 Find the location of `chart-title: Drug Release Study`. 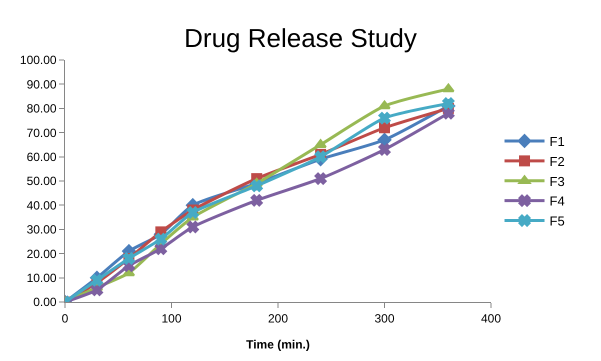

chart-title: Drug Release Study is located at coordinates (300, 38).